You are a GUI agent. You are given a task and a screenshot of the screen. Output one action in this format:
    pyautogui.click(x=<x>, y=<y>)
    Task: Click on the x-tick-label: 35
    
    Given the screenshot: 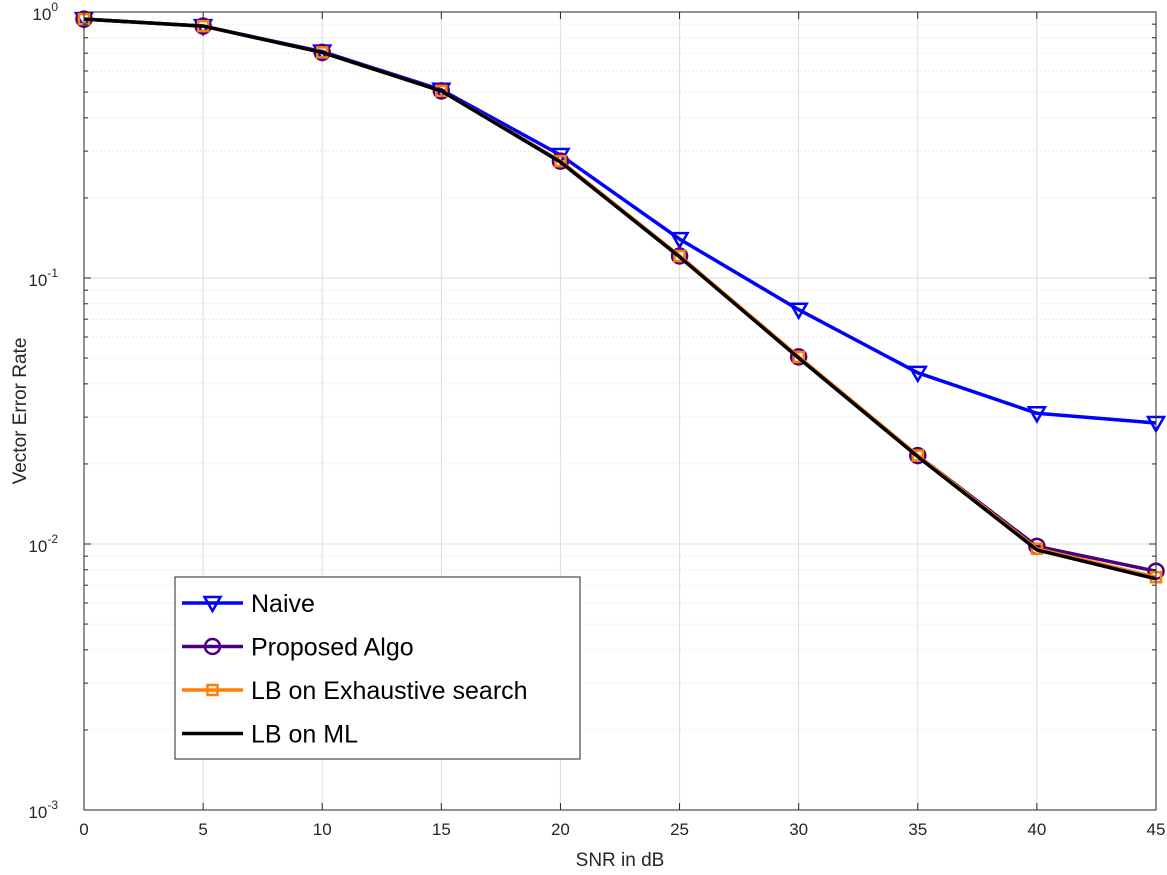 What is the action you would take?
    pyautogui.click(x=917, y=829)
    